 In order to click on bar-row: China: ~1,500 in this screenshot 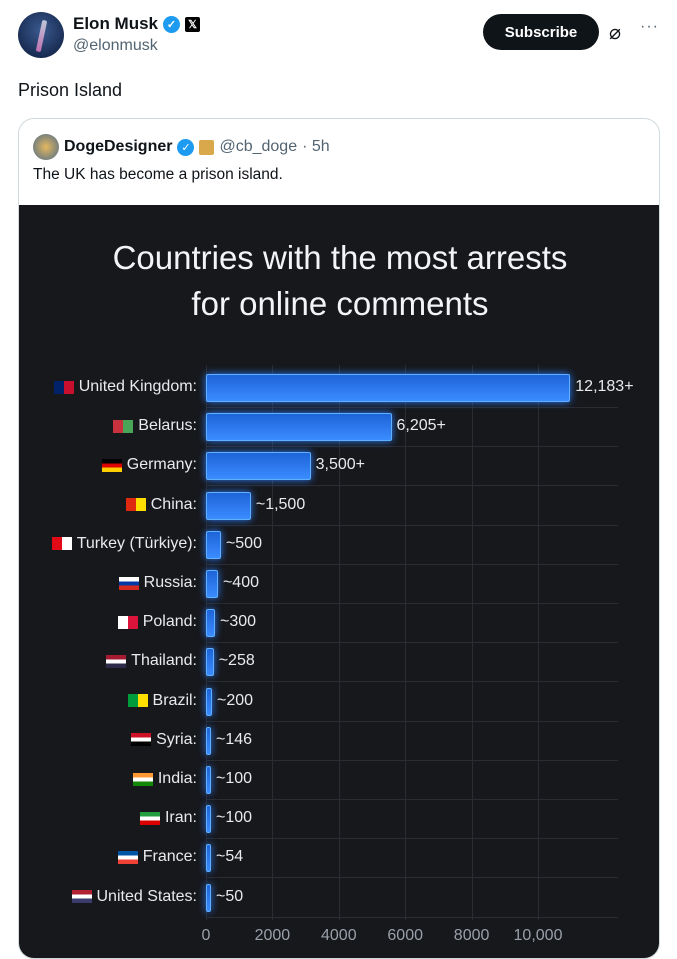, I will do `click(339, 506)`.